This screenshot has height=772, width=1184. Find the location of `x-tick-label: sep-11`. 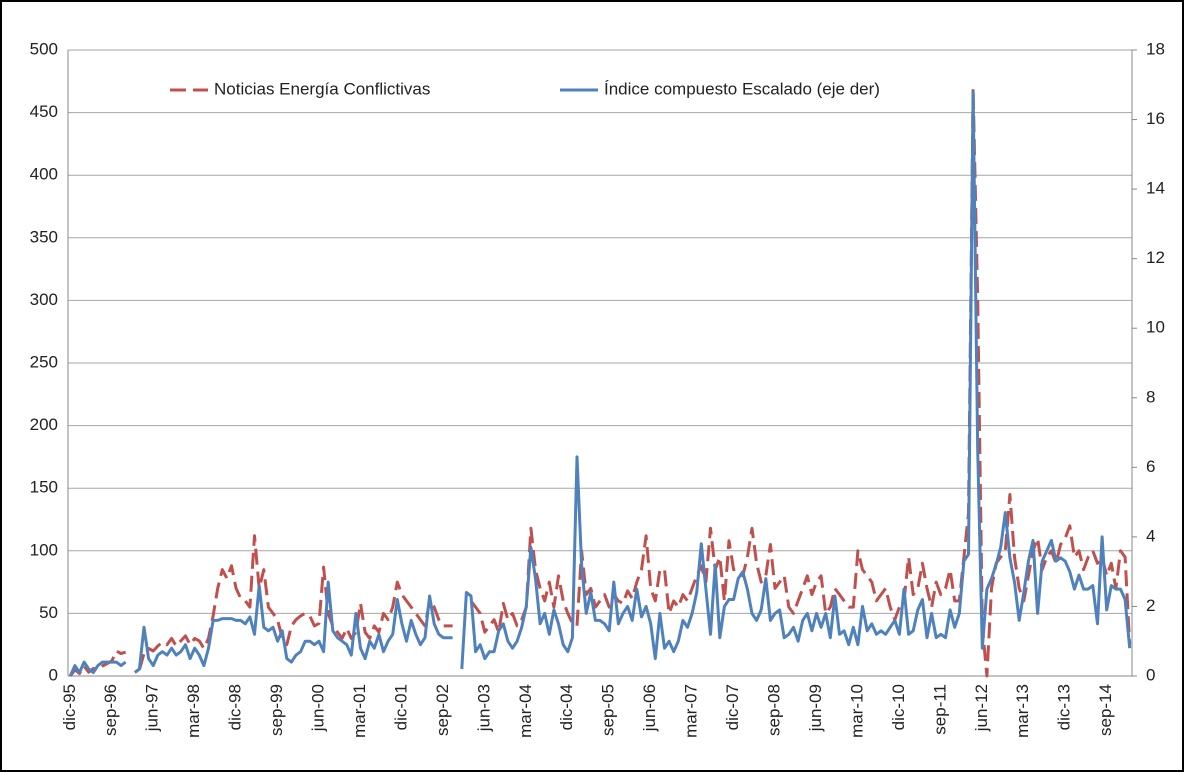

x-tick-label: sep-11 is located at coordinates (939, 709).